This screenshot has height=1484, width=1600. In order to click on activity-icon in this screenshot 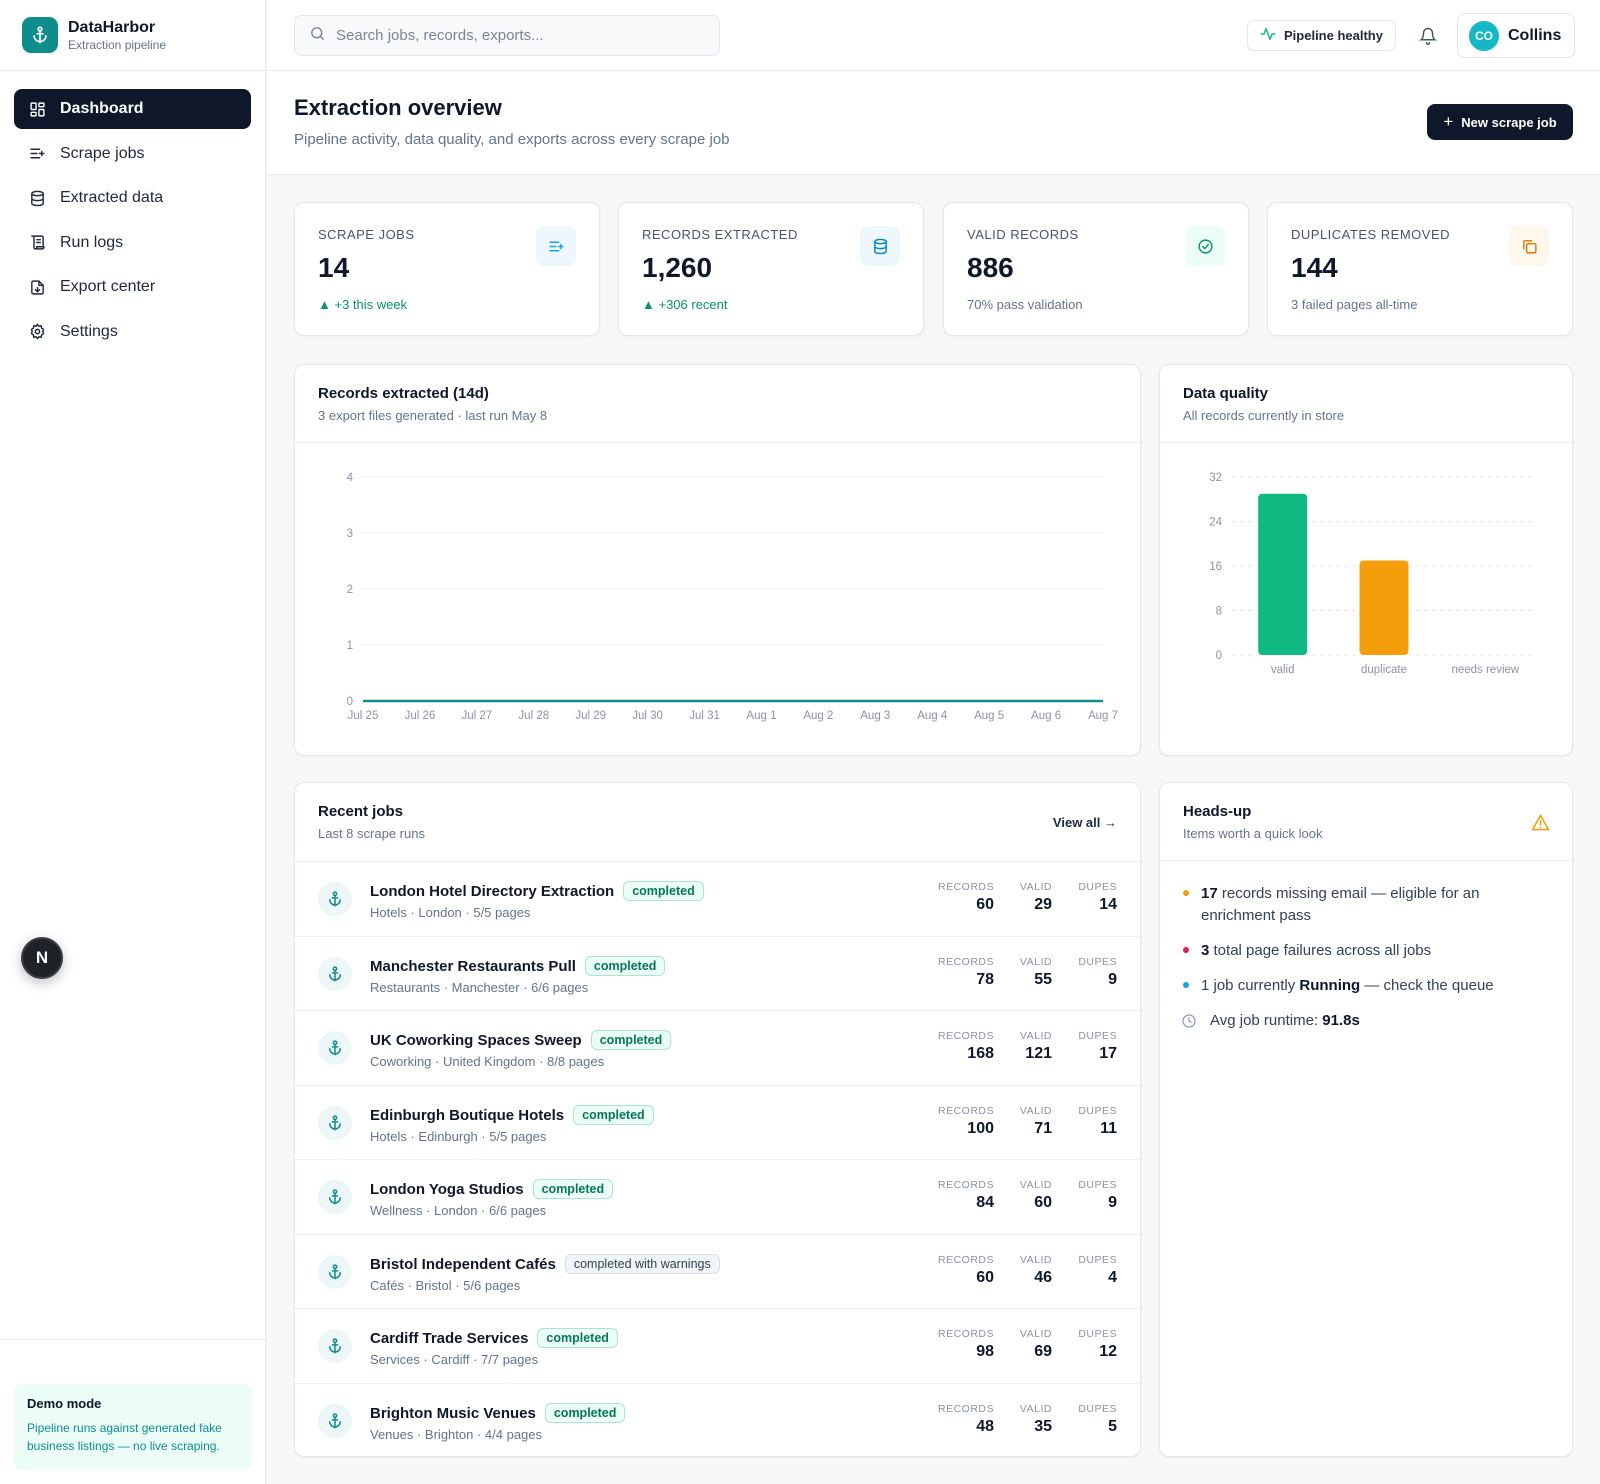, I will do `click(1268, 35)`.